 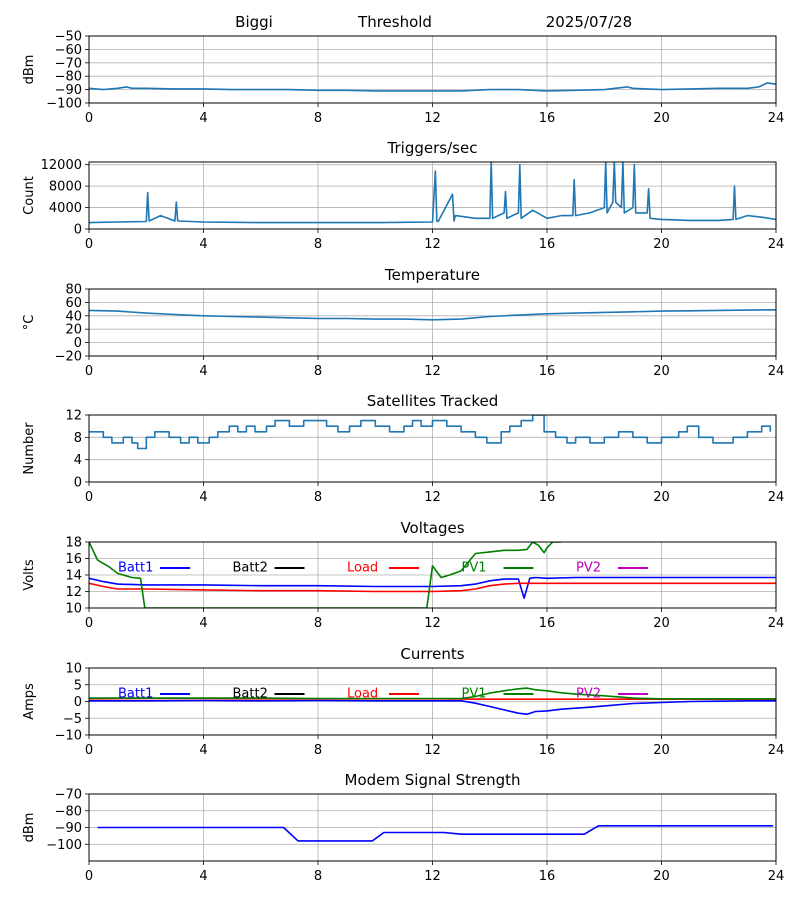 I want to click on chart-title: Temperature, so click(x=432, y=275).